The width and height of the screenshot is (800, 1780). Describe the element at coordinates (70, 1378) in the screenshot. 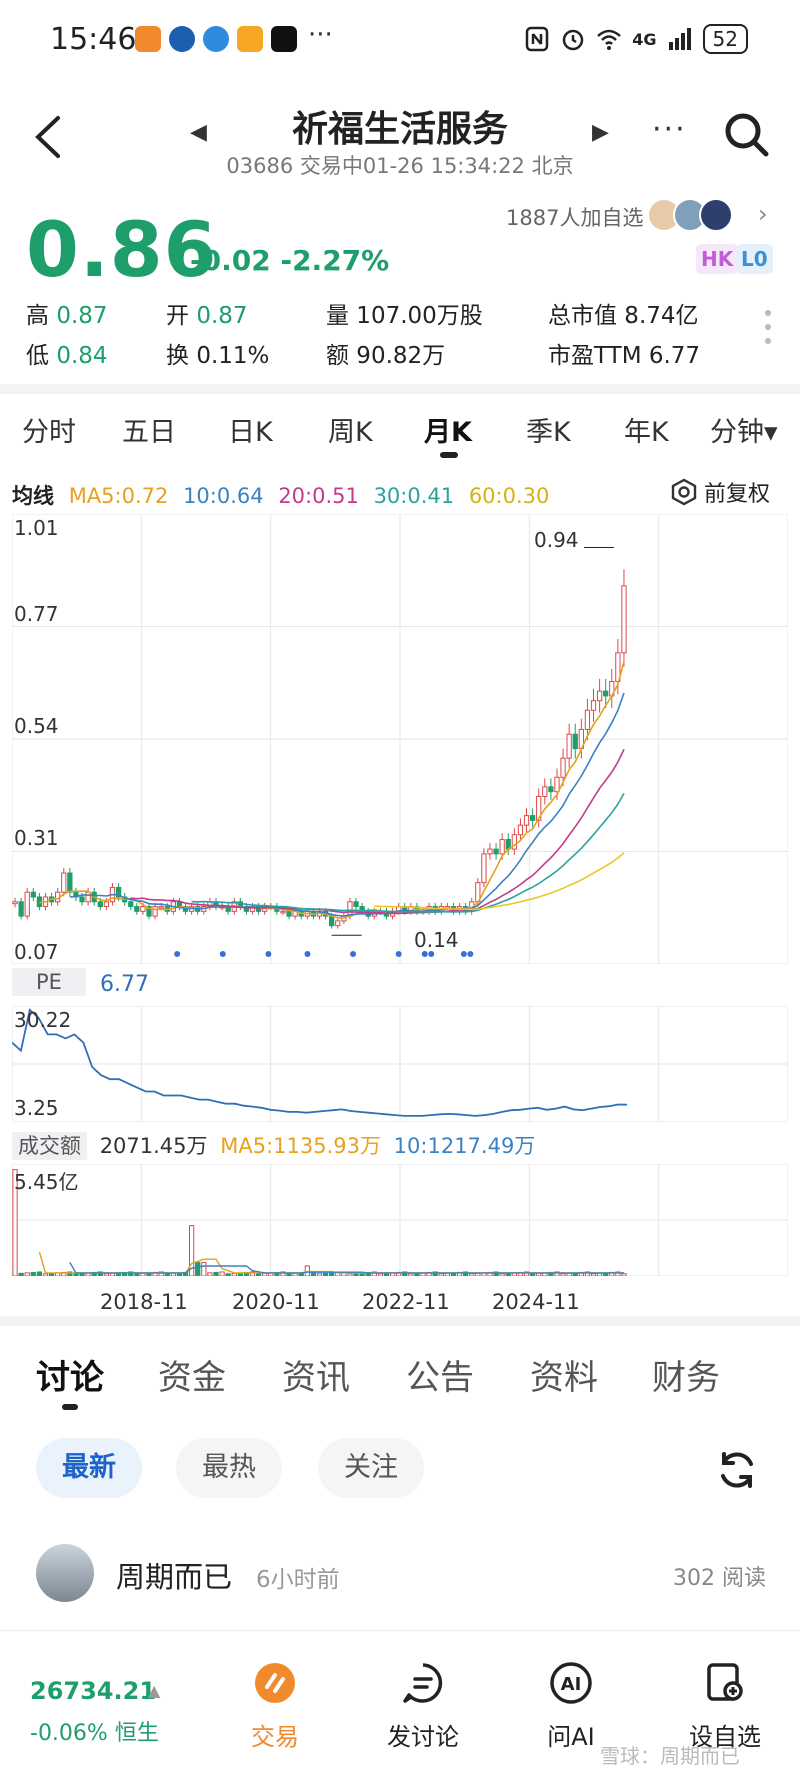

I see `tab-discussion: 讨论` at that location.